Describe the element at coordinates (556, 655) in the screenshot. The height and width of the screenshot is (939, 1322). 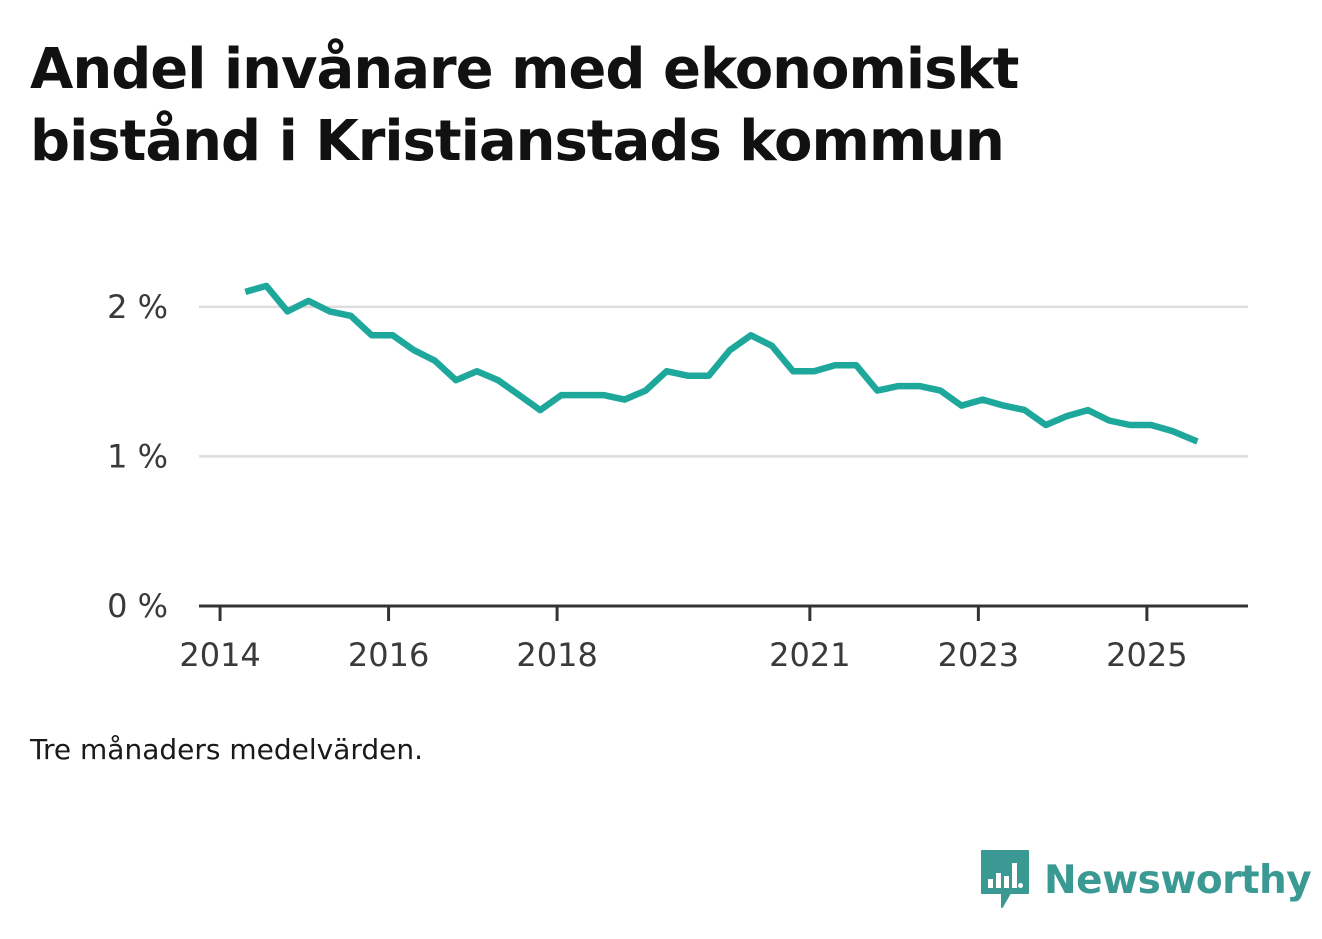
I see `x-tick-label: 2018` at that location.